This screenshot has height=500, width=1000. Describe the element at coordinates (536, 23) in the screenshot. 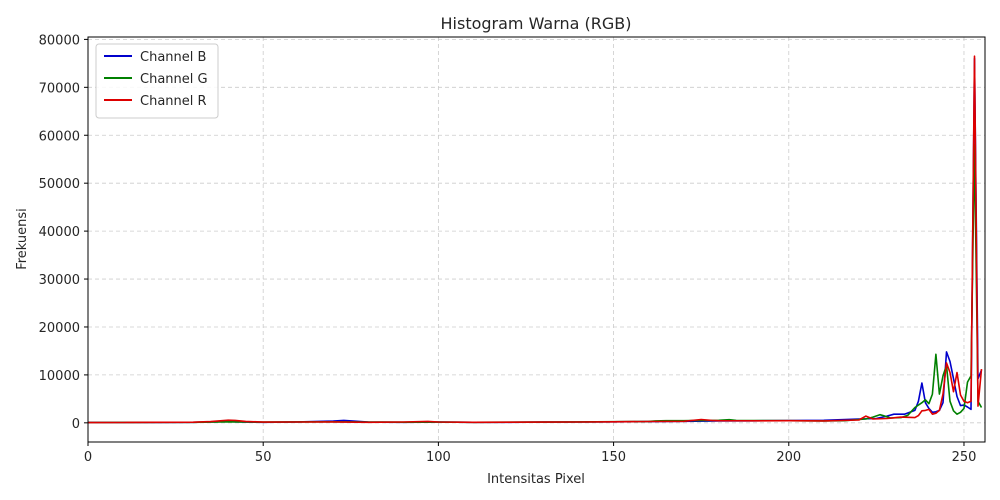

I see `chart-title: Histogram Warna (RGB)` at that location.